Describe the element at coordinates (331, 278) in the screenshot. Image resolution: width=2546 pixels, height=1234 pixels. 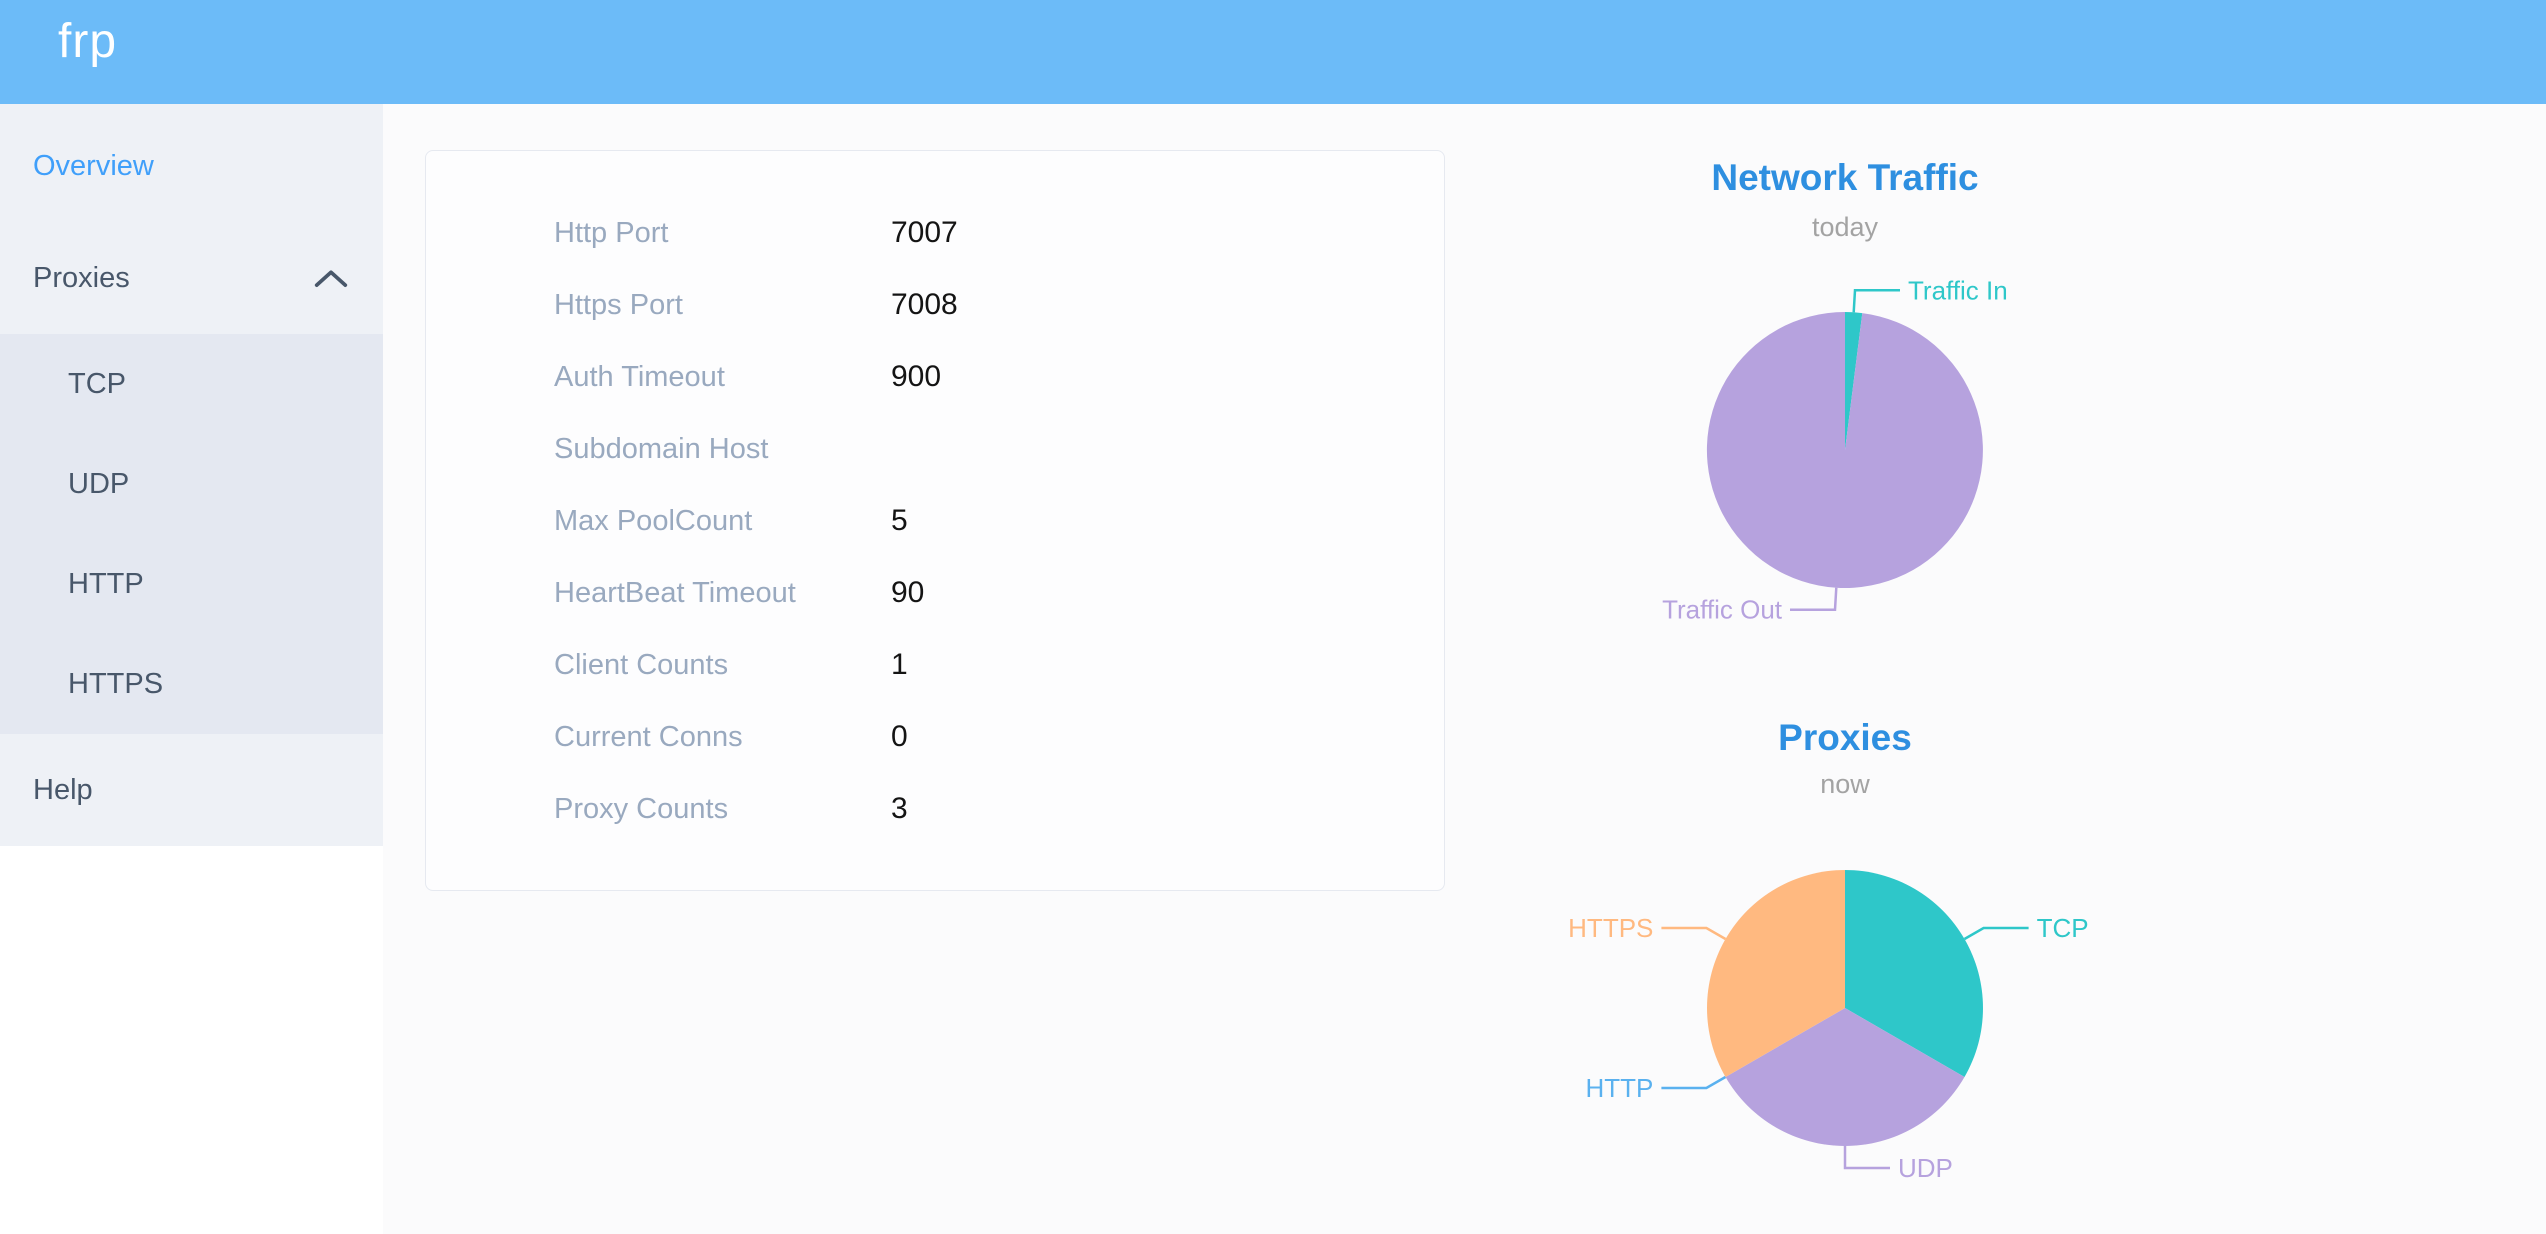
I see `chevron-up-icon` at that location.